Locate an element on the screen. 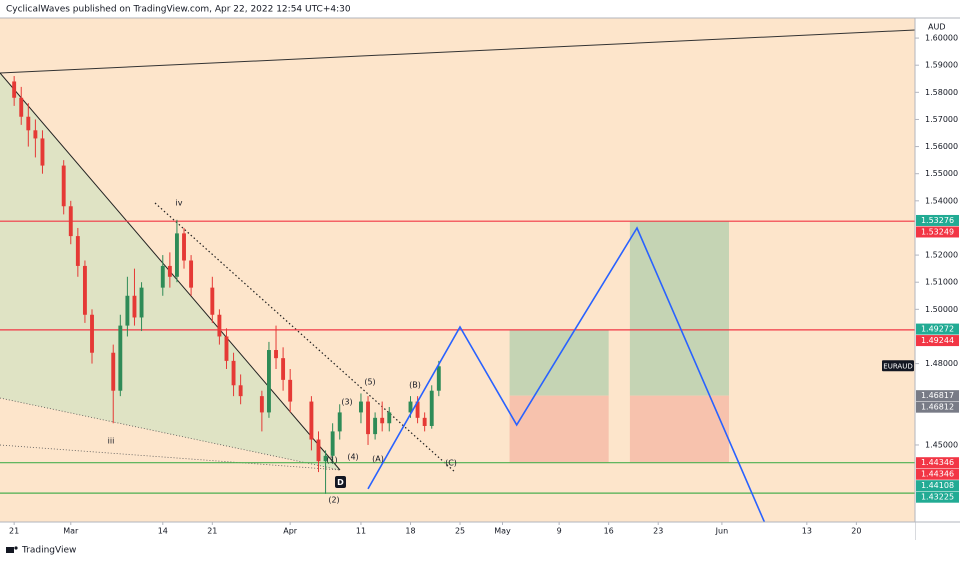  time-axis-bg is located at coordinates (457, 531).